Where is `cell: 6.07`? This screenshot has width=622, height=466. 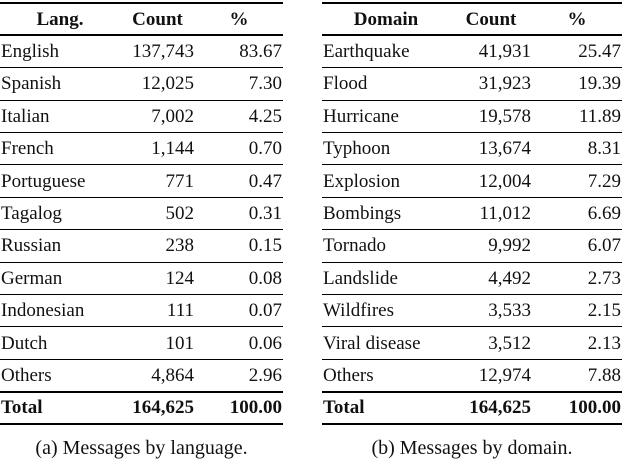 cell: 6.07 is located at coordinates (577, 246).